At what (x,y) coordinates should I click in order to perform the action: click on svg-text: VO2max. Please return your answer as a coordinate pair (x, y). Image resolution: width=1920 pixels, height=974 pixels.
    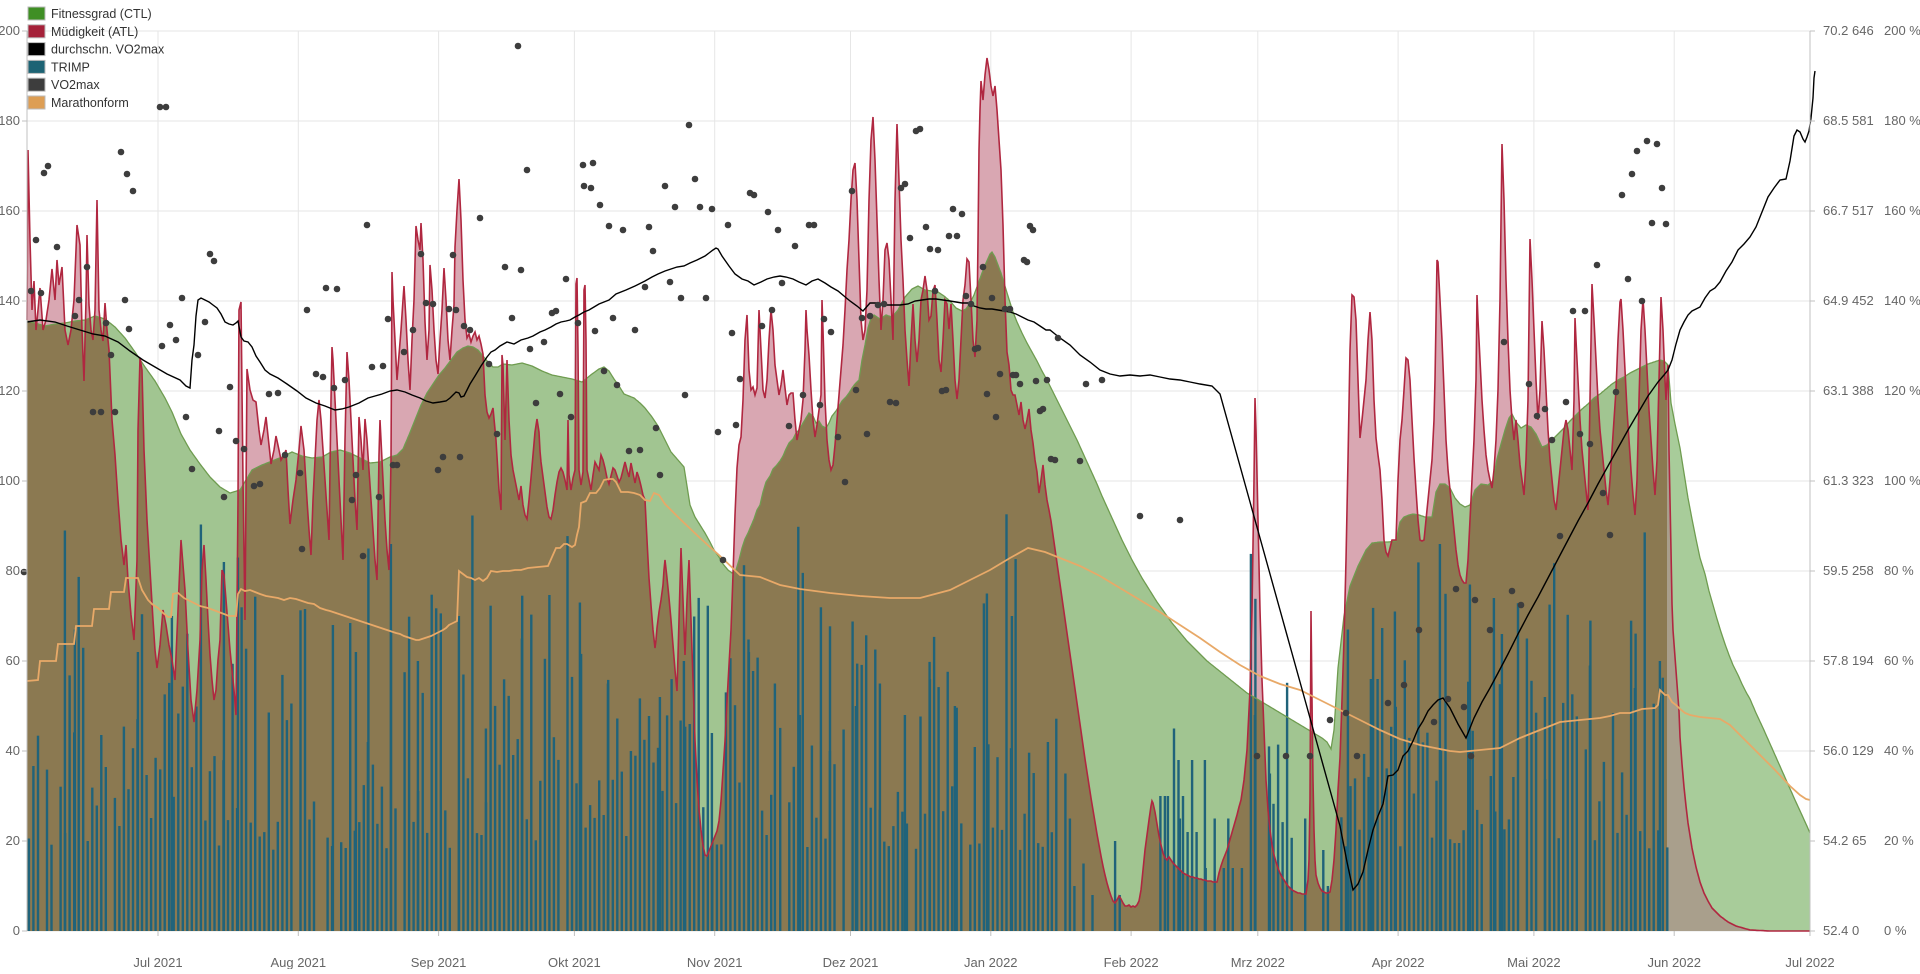
    Looking at the image, I should click on (75, 85).